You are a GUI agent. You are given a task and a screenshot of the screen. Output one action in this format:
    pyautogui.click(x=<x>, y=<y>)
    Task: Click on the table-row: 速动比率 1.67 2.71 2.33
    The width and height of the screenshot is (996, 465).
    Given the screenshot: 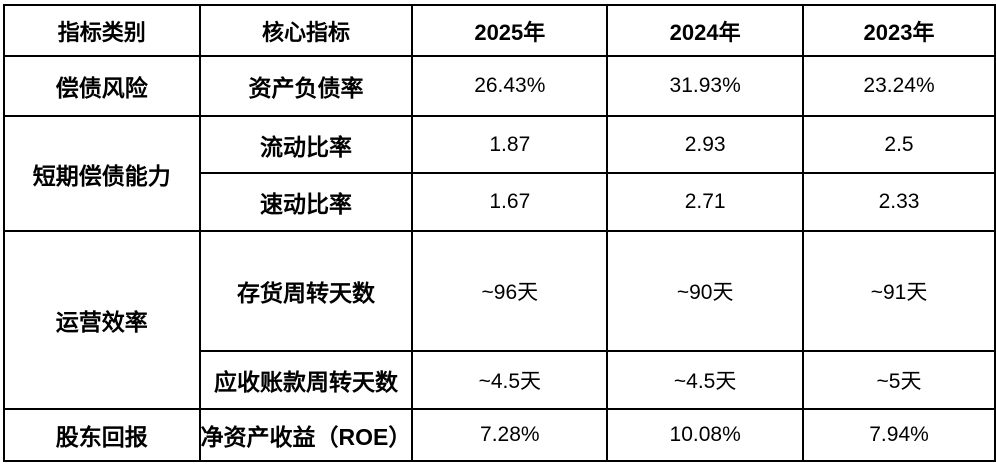 What is the action you would take?
    pyautogui.click(x=500, y=202)
    